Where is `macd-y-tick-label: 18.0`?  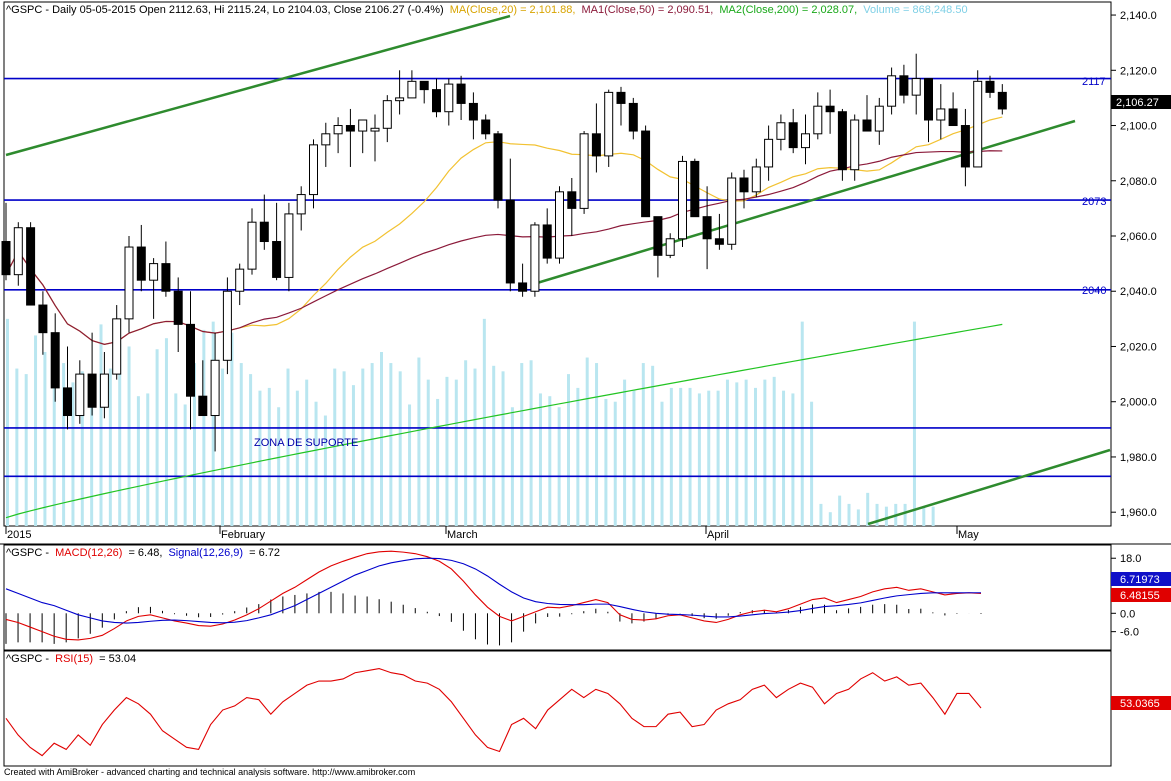 macd-y-tick-label: 18.0 is located at coordinates (1130, 559).